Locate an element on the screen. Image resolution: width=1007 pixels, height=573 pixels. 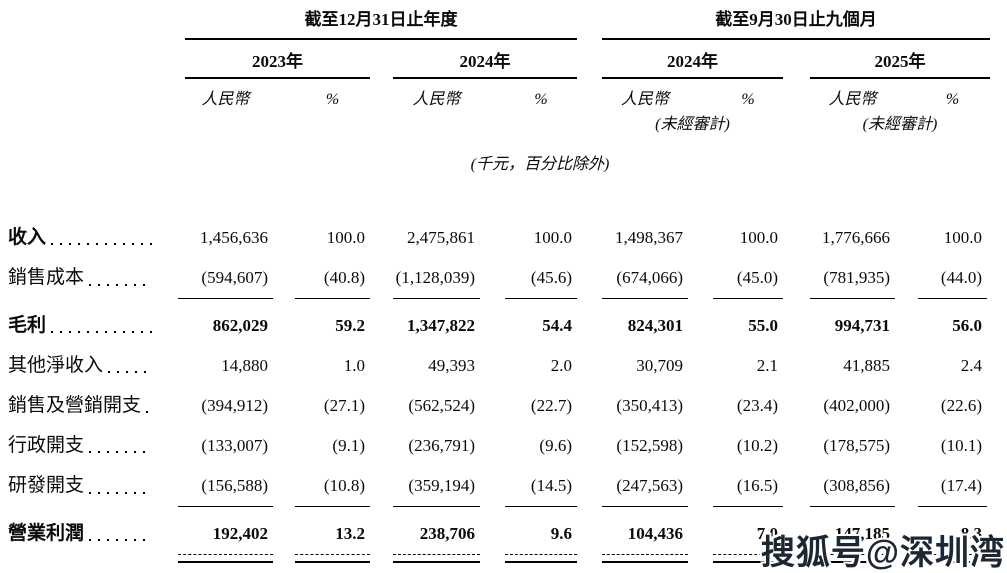
row-label: 毛利 is located at coordinates (89, 326).